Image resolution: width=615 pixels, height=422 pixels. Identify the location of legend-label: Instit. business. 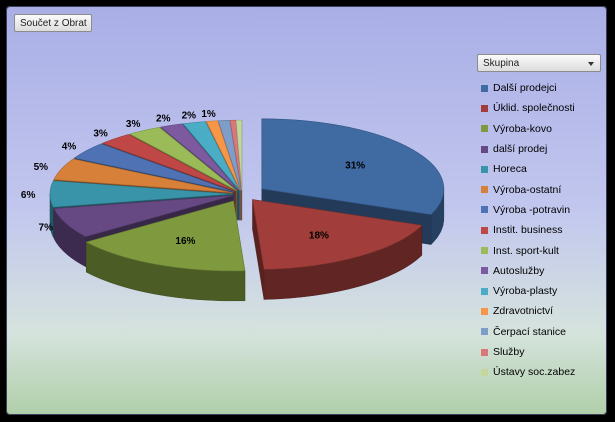
(528, 230).